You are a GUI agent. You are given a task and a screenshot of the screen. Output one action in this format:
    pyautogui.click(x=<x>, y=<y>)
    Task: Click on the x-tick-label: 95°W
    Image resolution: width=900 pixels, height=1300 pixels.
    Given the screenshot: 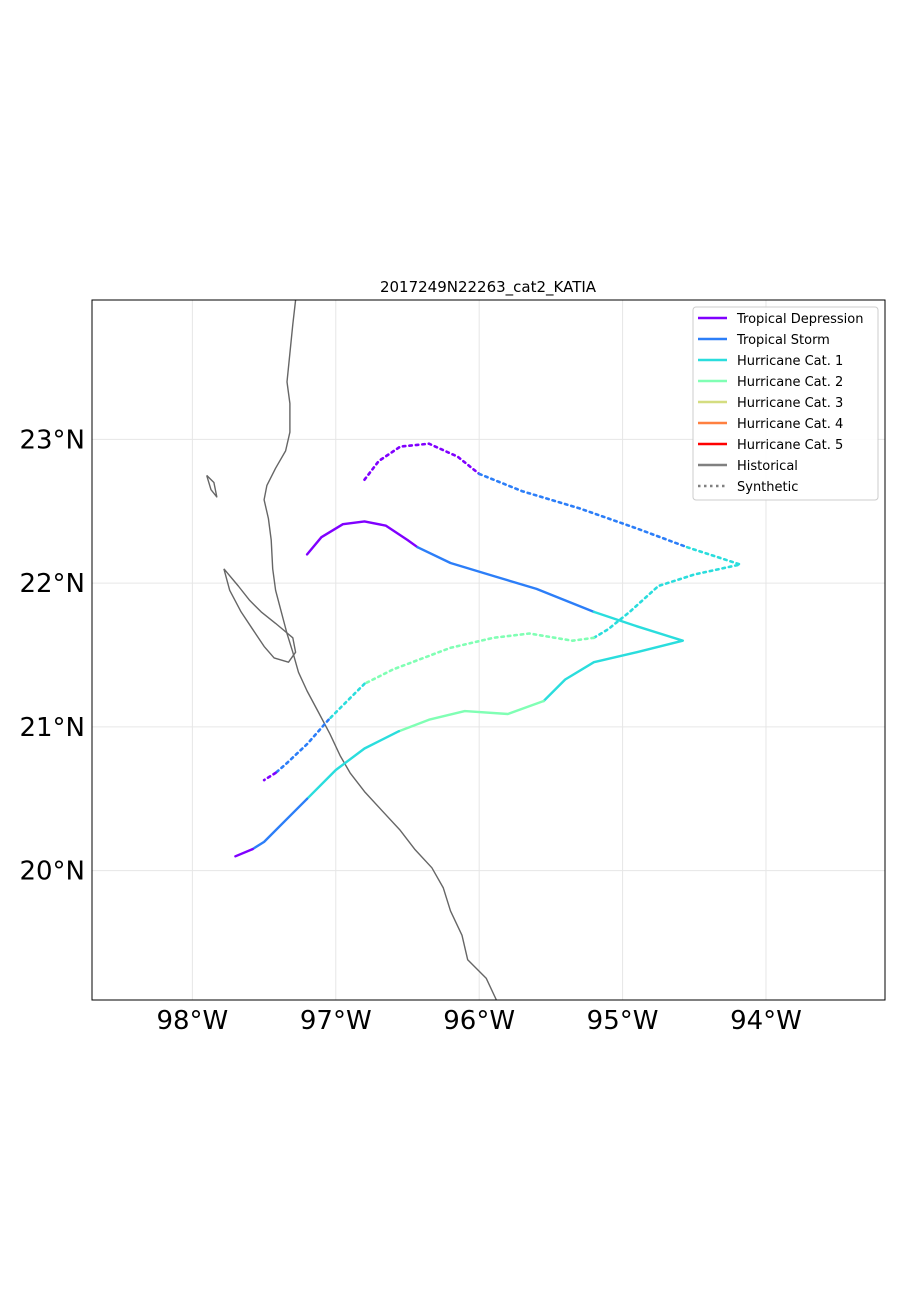 What is the action you would take?
    pyautogui.click(x=623, y=1021)
    